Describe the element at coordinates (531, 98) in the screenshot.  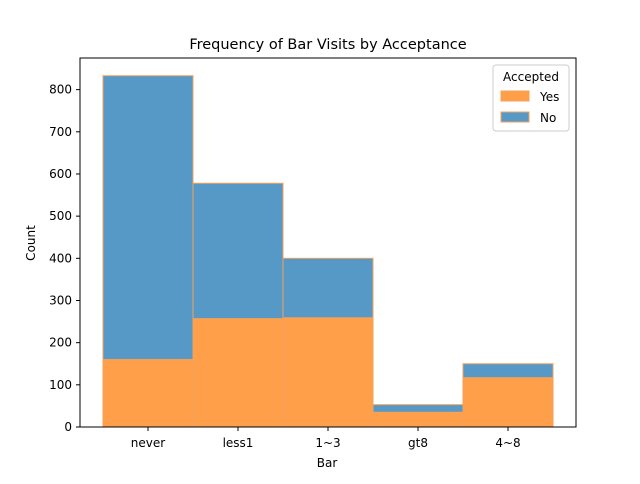
I see `legend: Accepted Yes No` at that location.